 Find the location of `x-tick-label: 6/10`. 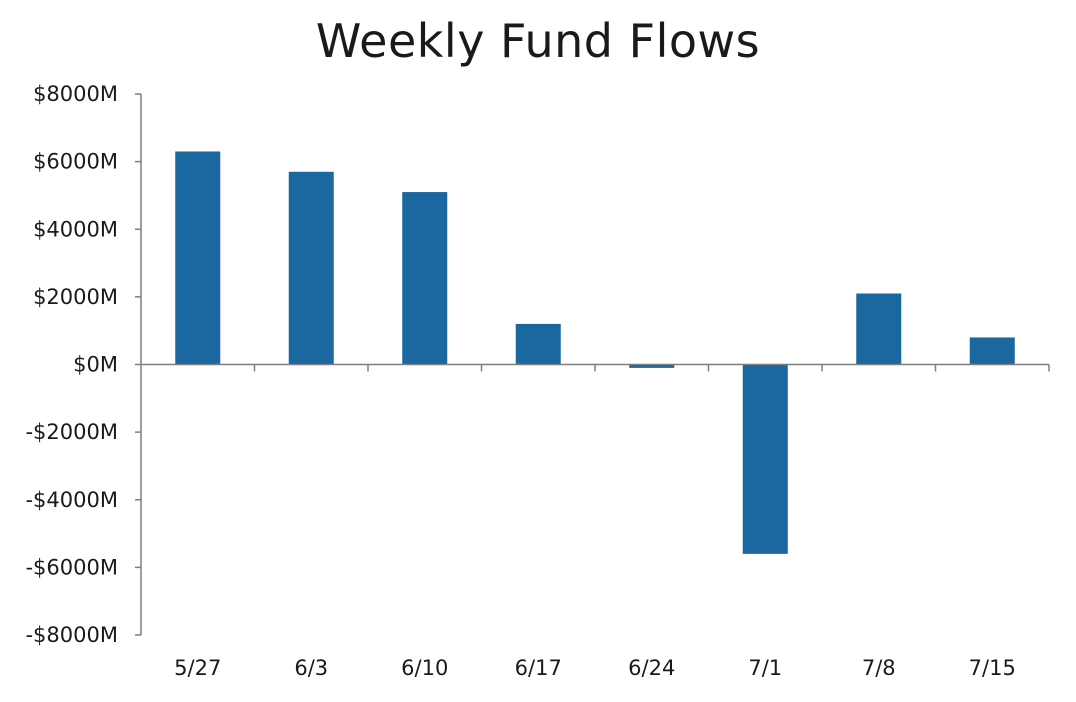

x-tick-label: 6/10 is located at coordinates (424, 668).